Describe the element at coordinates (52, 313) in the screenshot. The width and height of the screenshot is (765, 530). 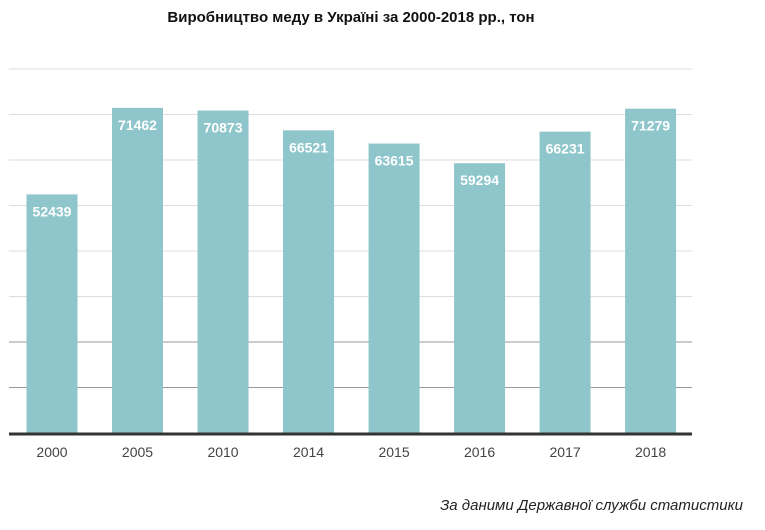
I see `bar-2000` at that location.